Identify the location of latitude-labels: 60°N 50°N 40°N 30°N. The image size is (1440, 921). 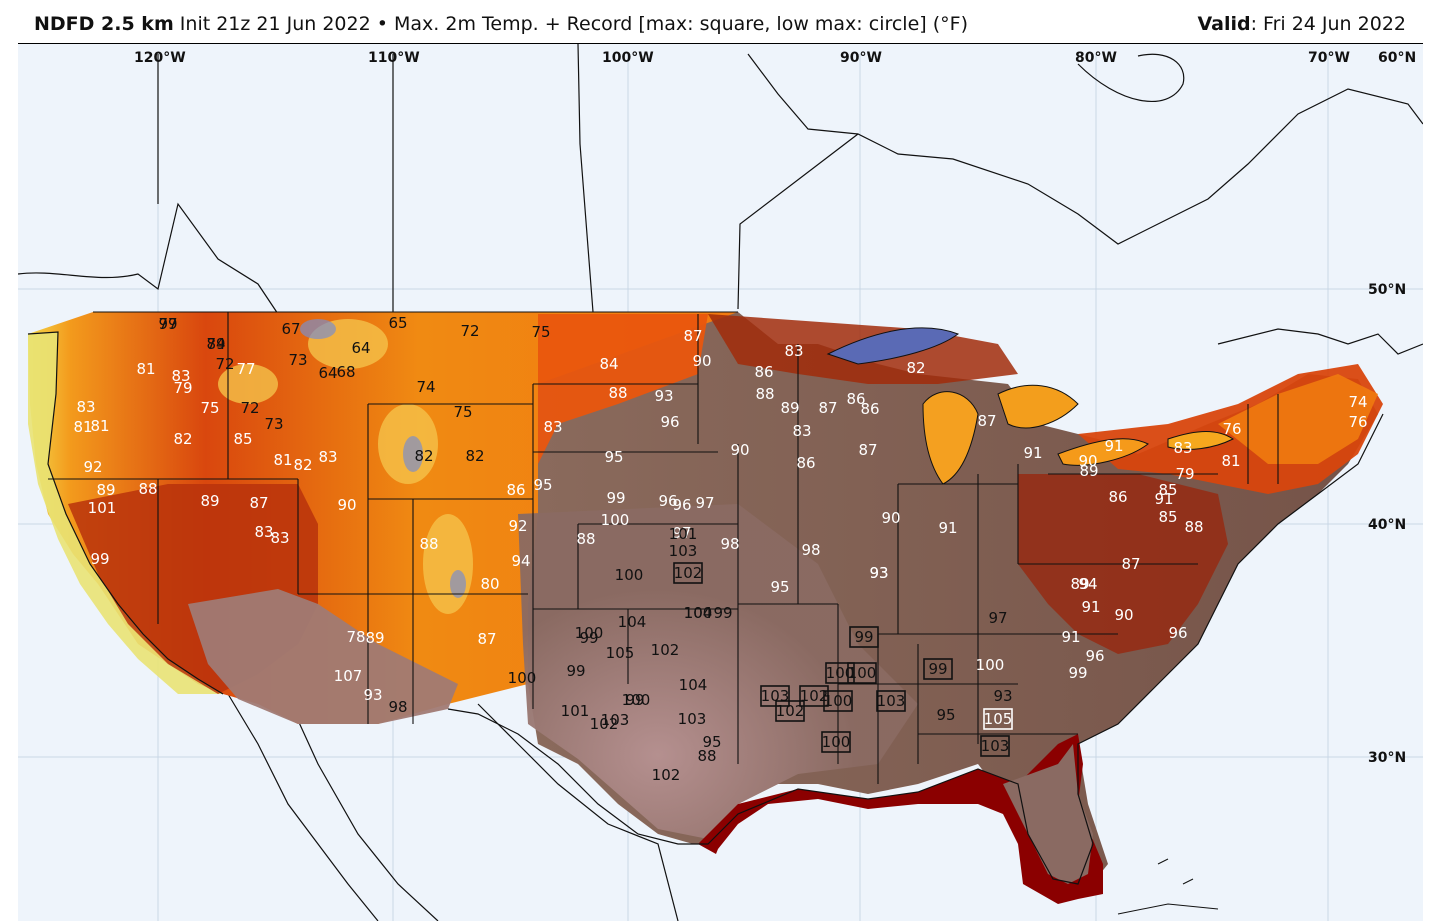
(1392, 408).